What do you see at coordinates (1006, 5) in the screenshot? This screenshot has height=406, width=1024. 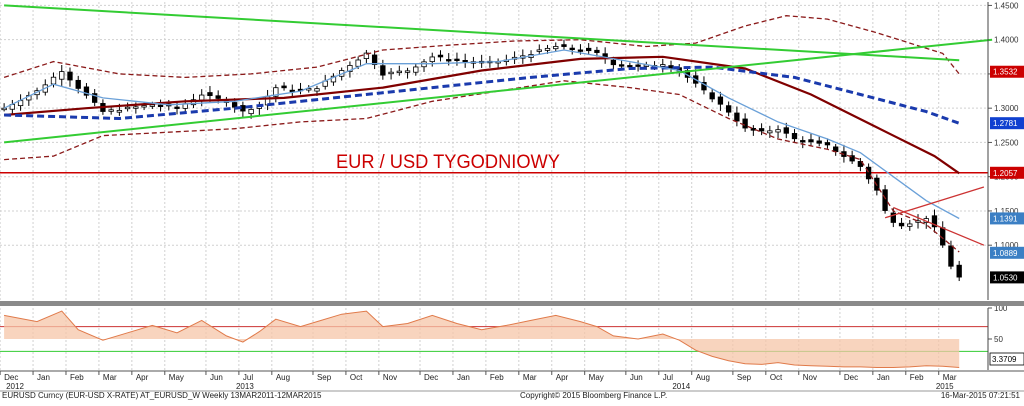 I see `price-tick-label: 1.4500` at bounding box center [1006, 5].